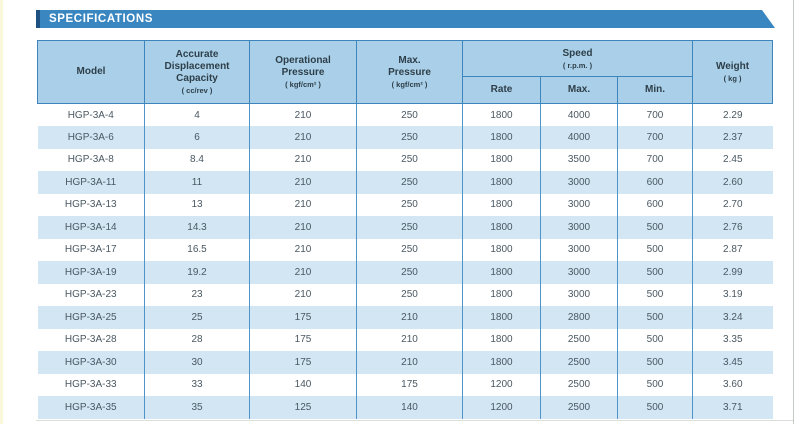  What do you see at coordinates (732, 407) in the screenshot?
I see `value-cell: 3.71` at bounding box center [732, 407].